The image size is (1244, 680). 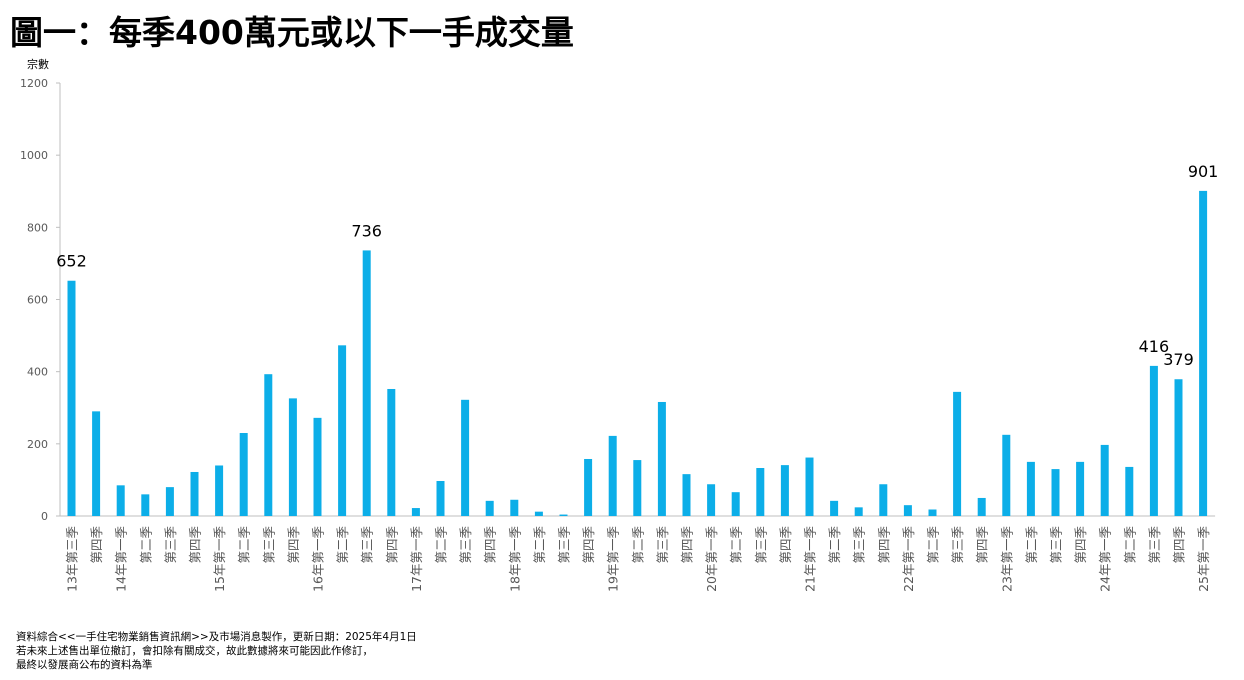 I want to click on x-tick-label: 19年第一季, so click(x=613, y=559).